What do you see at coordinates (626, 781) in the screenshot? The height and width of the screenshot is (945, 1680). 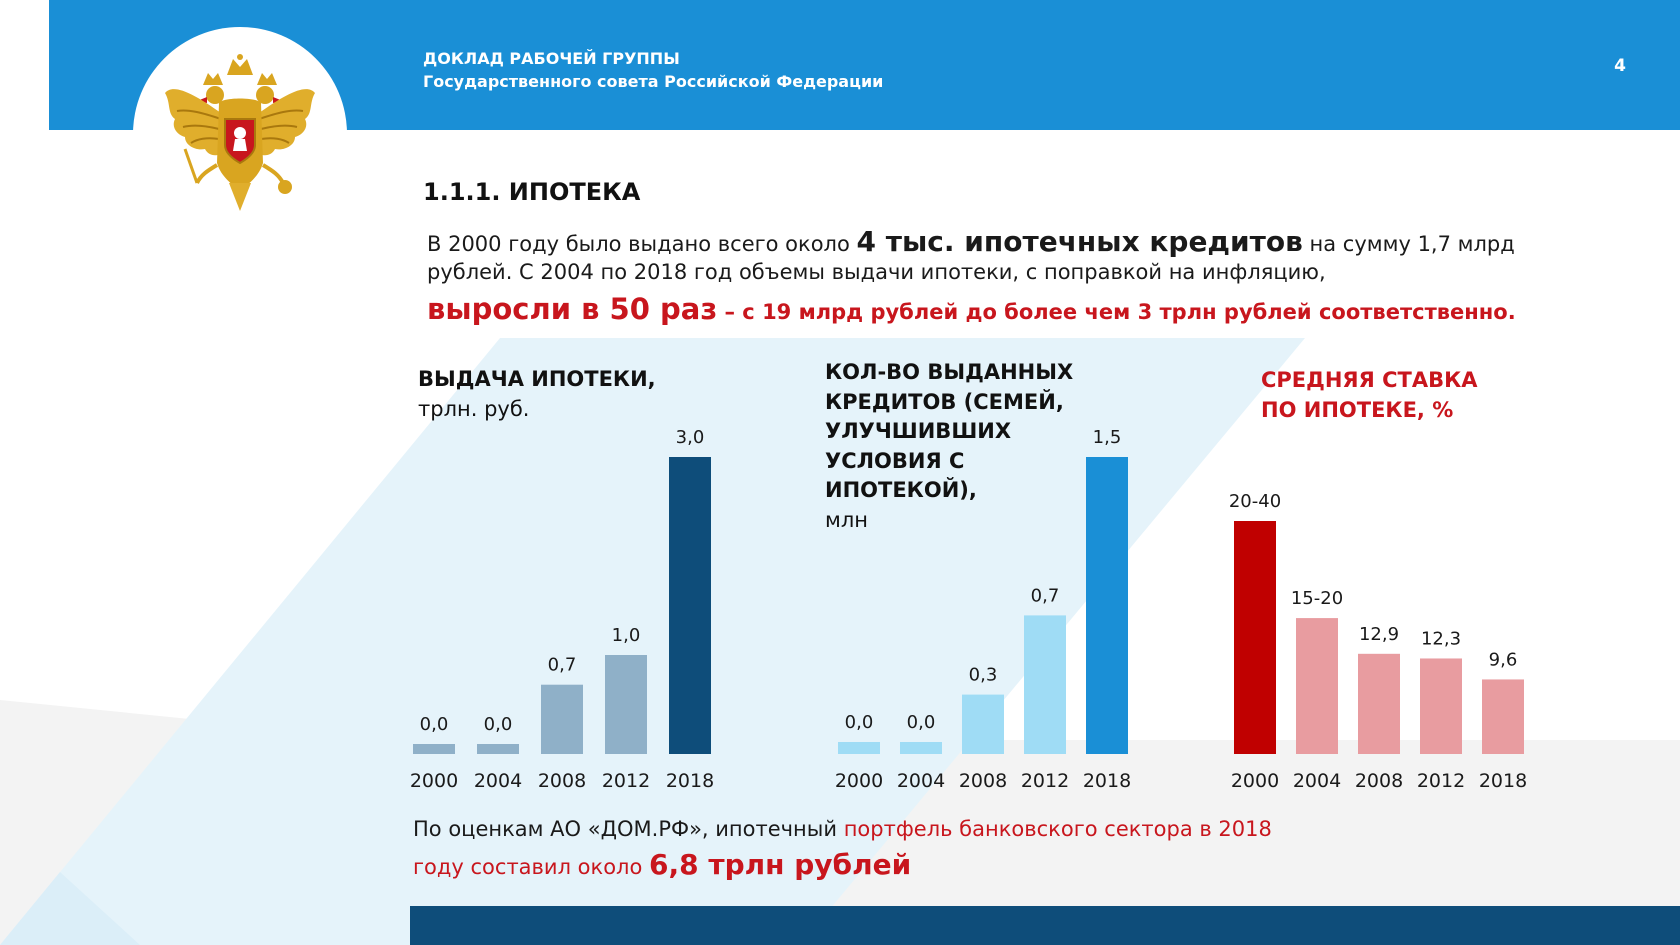 I see `chart-1-category-label-2012: 2012` at bounding box center [626, 781].